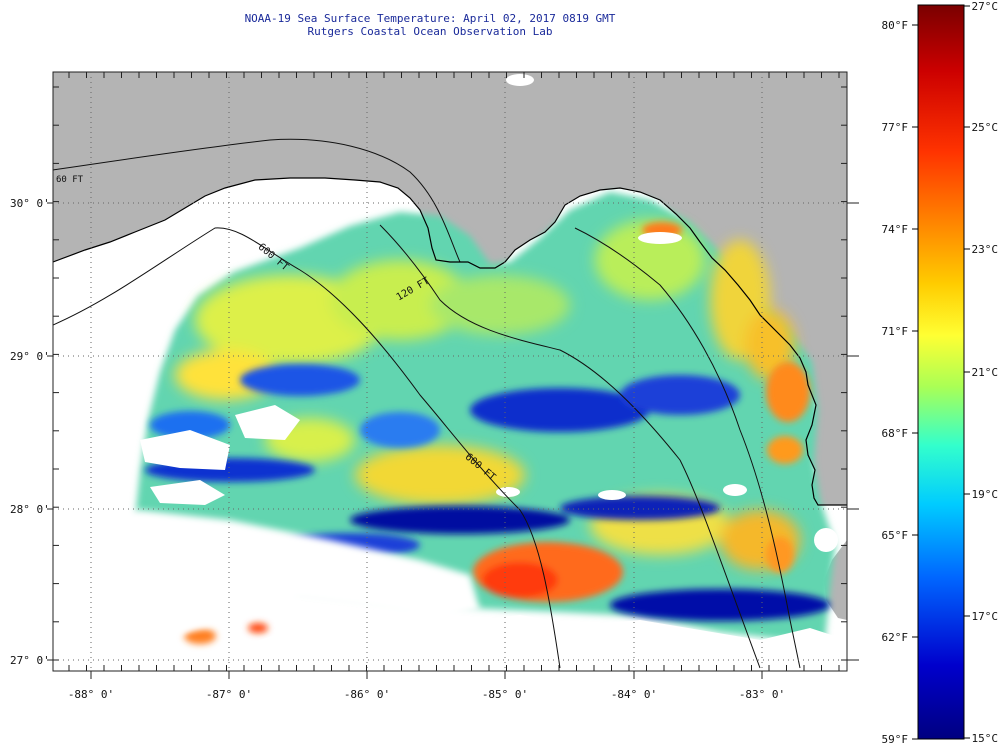  Describe the element at coordinates (895, 229) in the screenshot. I see `colorbar-f-74: 74°F` at that location.